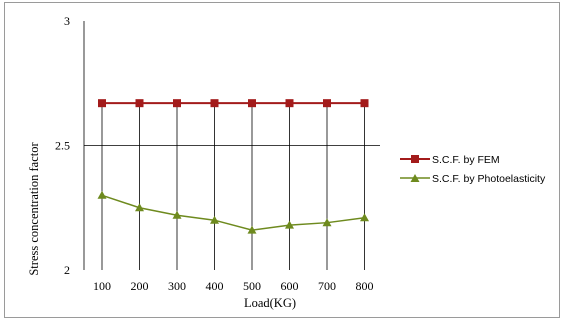  I want to click on legend-marker-photoelasticity, so click(415, 178).